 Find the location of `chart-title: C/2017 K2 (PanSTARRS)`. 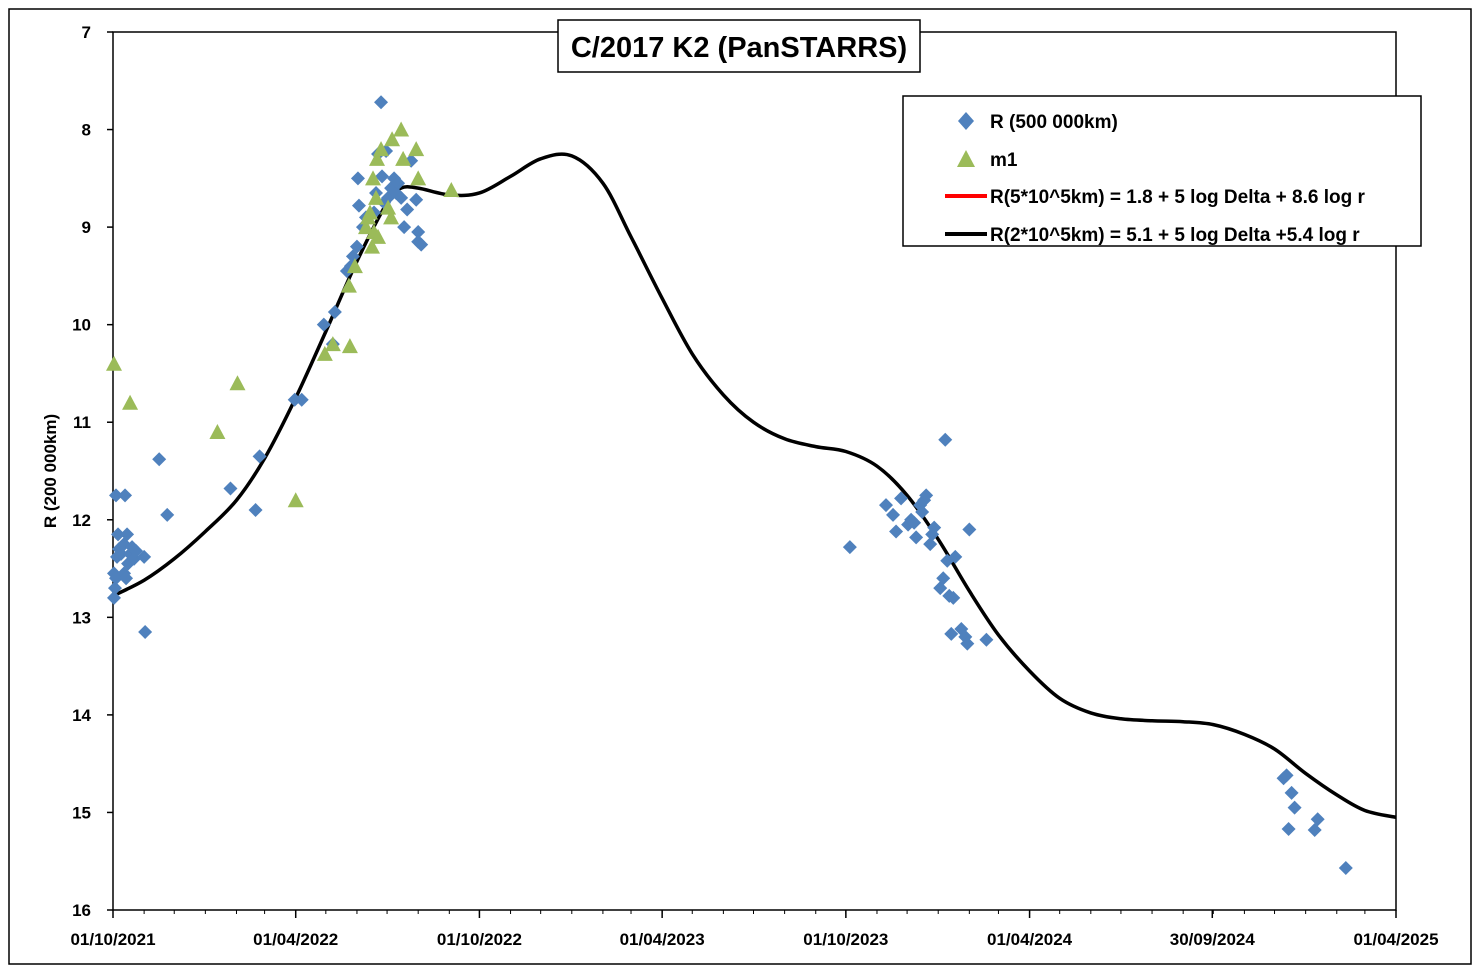

chart-title: C/2017 K2 (PanSTARRS) is located at coordinates (739, 48).